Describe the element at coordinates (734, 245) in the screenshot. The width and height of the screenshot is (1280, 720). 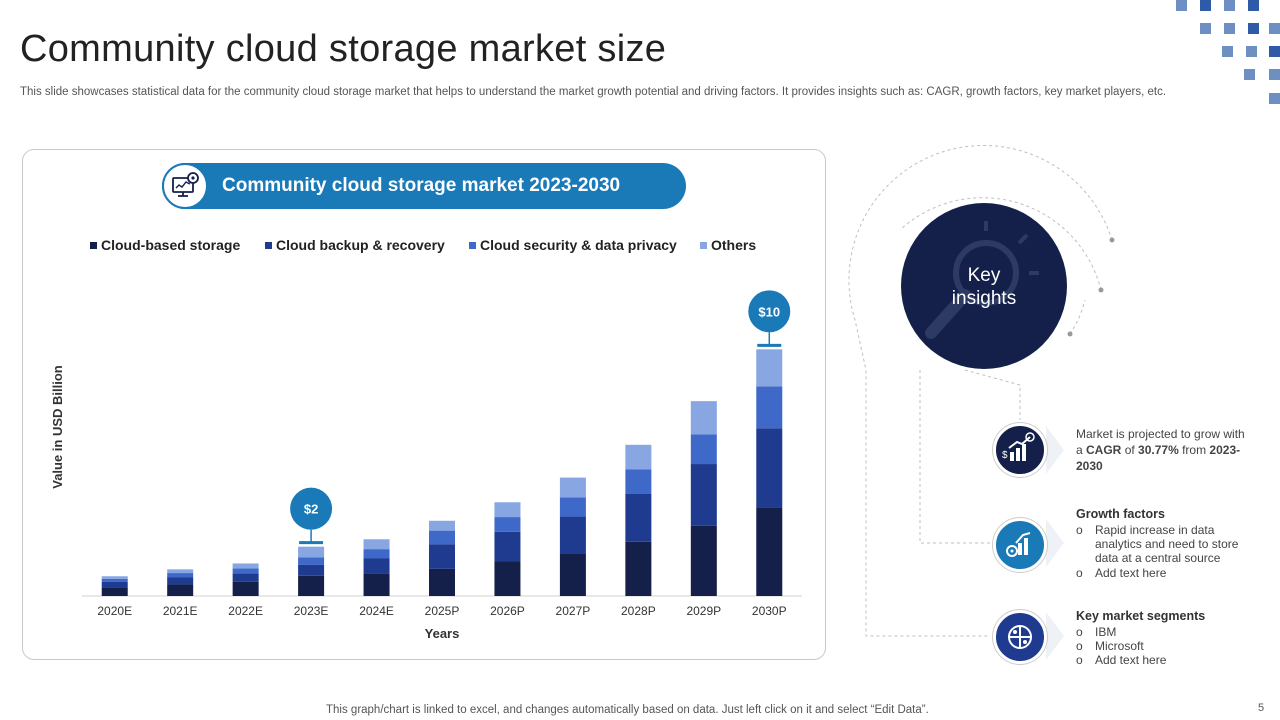
I see `legend-label: Others` at that location.